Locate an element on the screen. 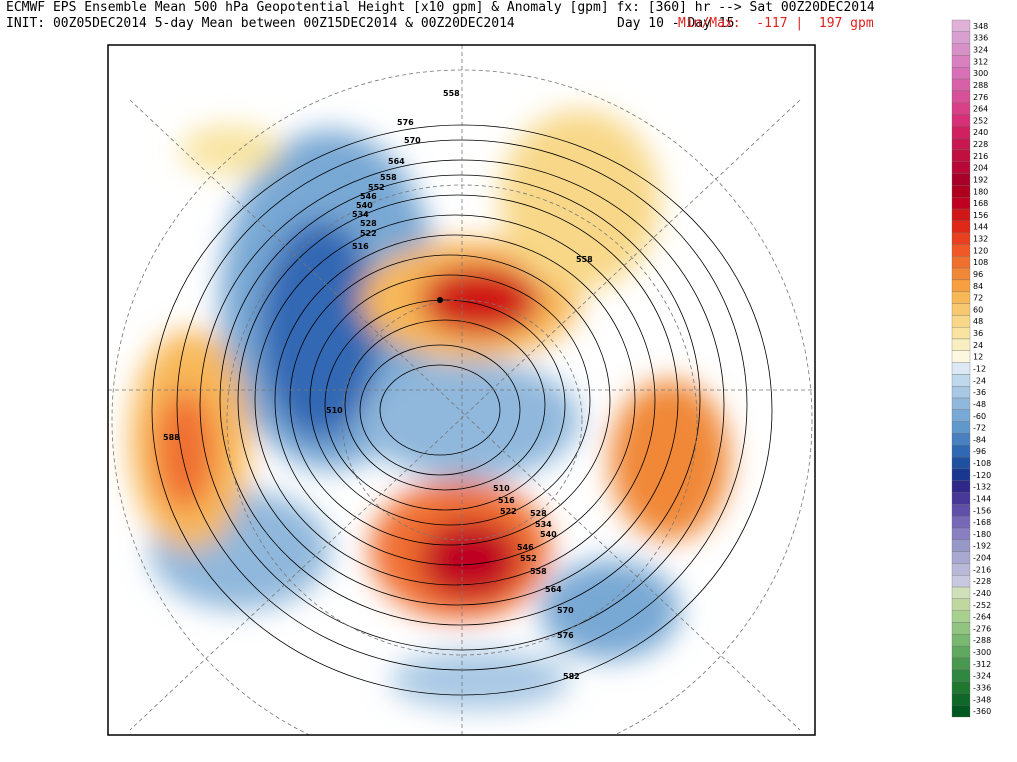 The width and height of the screenshot is (1017, 762). contour-label: 588 is located at coordinates (171, 437).